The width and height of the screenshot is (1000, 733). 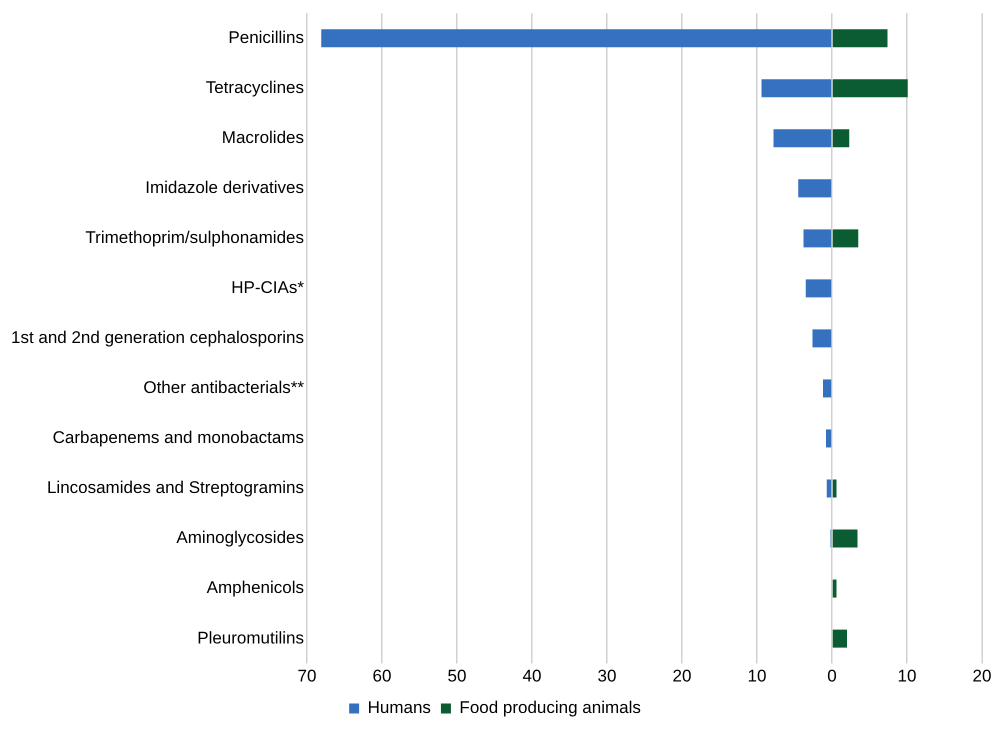 What do you see at coordinates (194, 238) in the screenshot?
I see `y-tick-label: Trimethoprim/sulphonamides` at bounding box center [194, 238].